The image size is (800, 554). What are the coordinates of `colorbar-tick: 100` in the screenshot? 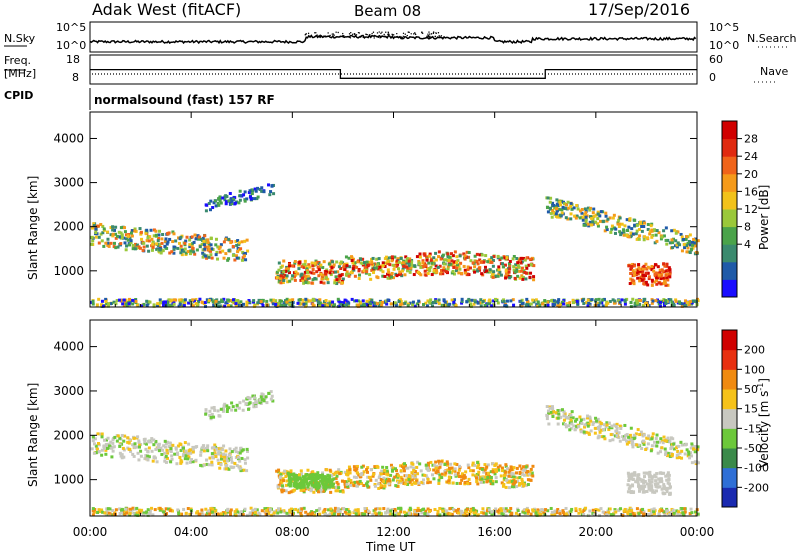 It's located at (754, 369).